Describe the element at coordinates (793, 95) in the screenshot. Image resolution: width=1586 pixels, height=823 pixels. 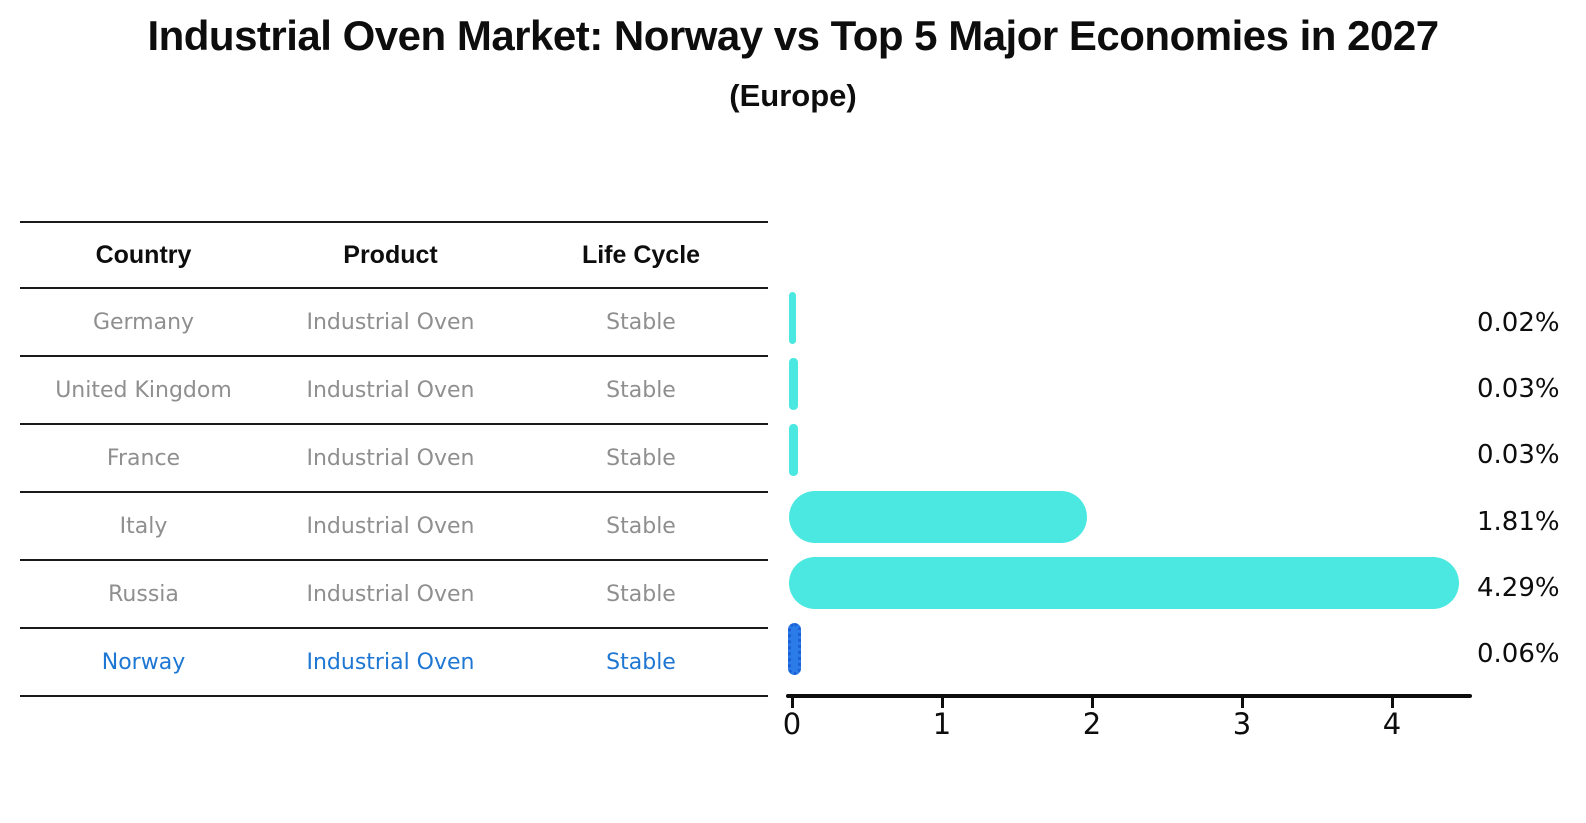
I see `chart-subtitle: (Europe)` at that location.